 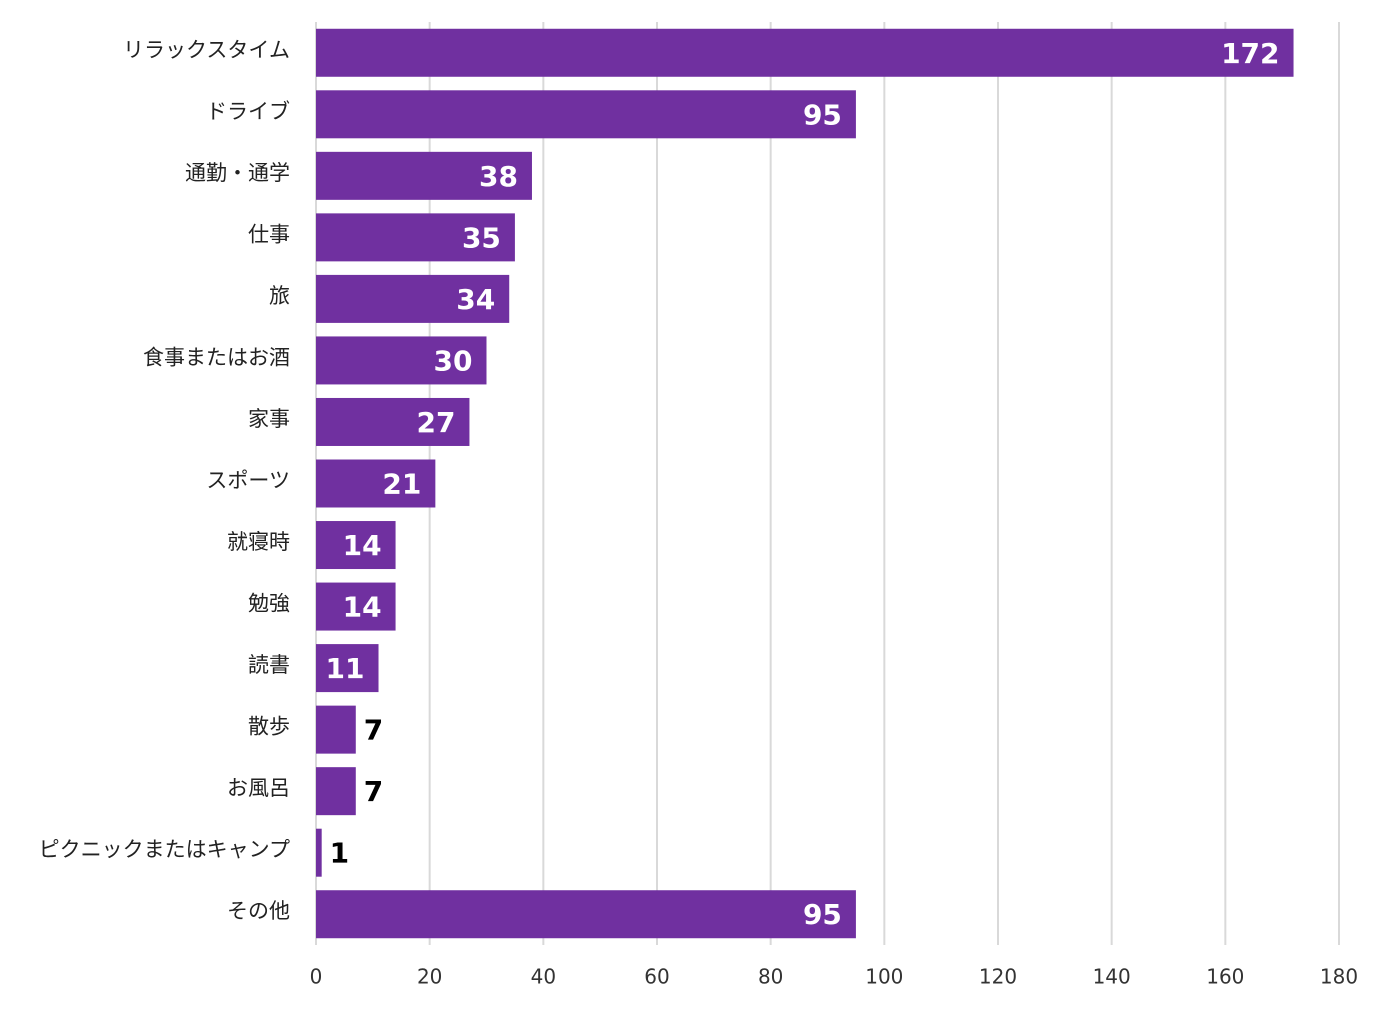 What do you see at coordinates (248, 111) in the screenshot?
I see `y-tick-label: ドライブ` at bounding box center [248, 111].